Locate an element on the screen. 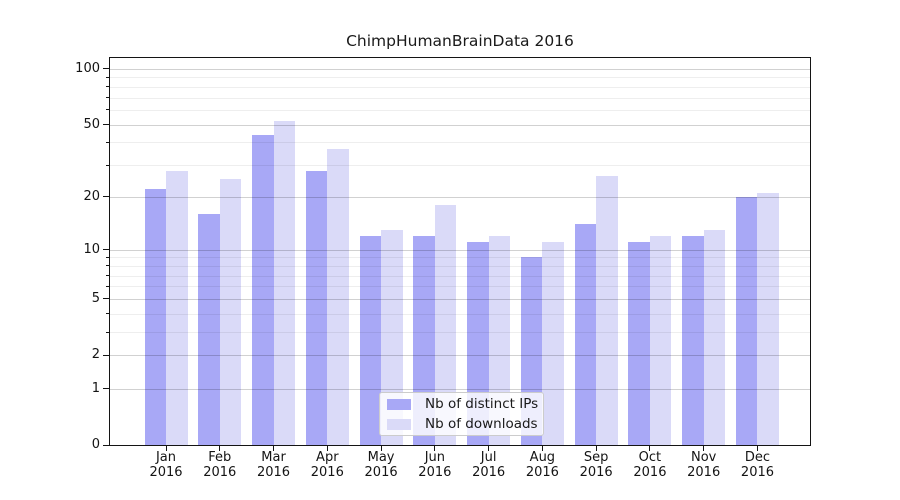  legend-label-distinct-ips: Nb of distinct IPs is located at coordinates (482, 404).